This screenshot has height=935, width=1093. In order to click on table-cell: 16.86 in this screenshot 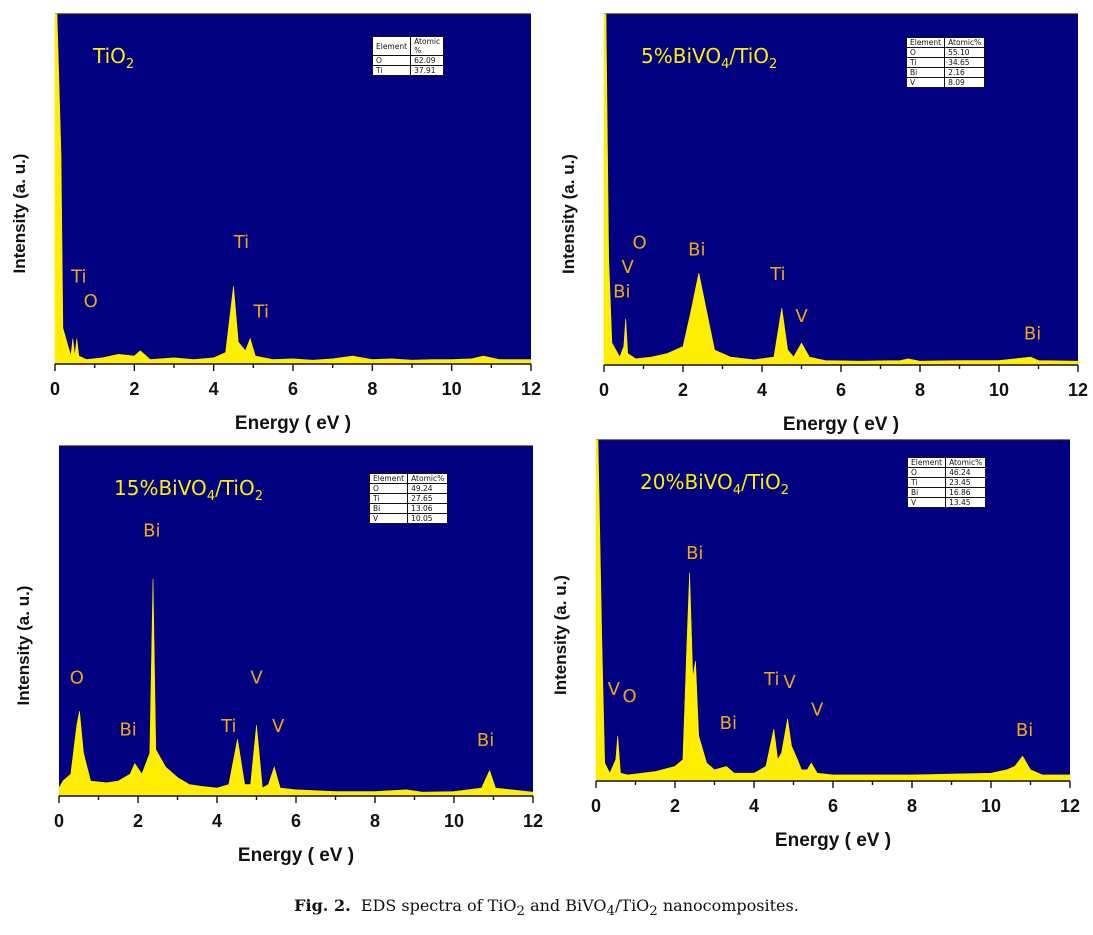, I will do `click(966, 492)`.